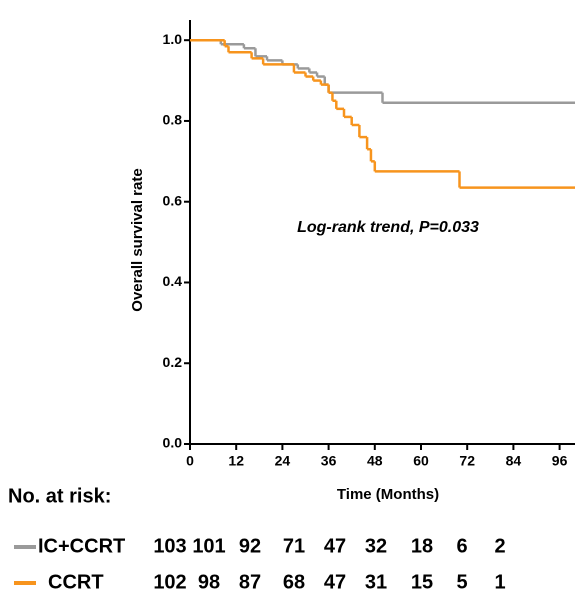  I want to click on x-tick-label: 12, so click(236, 461).